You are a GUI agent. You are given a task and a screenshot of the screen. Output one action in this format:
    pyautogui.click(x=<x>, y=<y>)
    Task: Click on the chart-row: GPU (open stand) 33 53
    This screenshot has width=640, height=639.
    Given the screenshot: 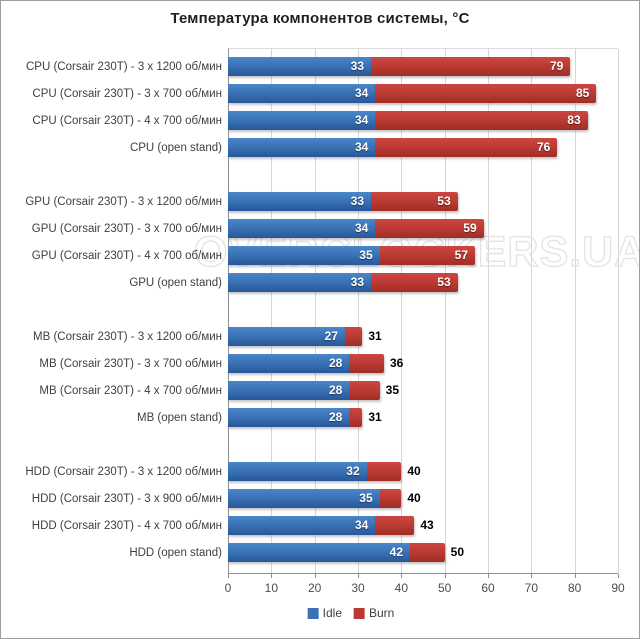 What is the action you would take?
    pyautogui.click(x=320, y=282)
    